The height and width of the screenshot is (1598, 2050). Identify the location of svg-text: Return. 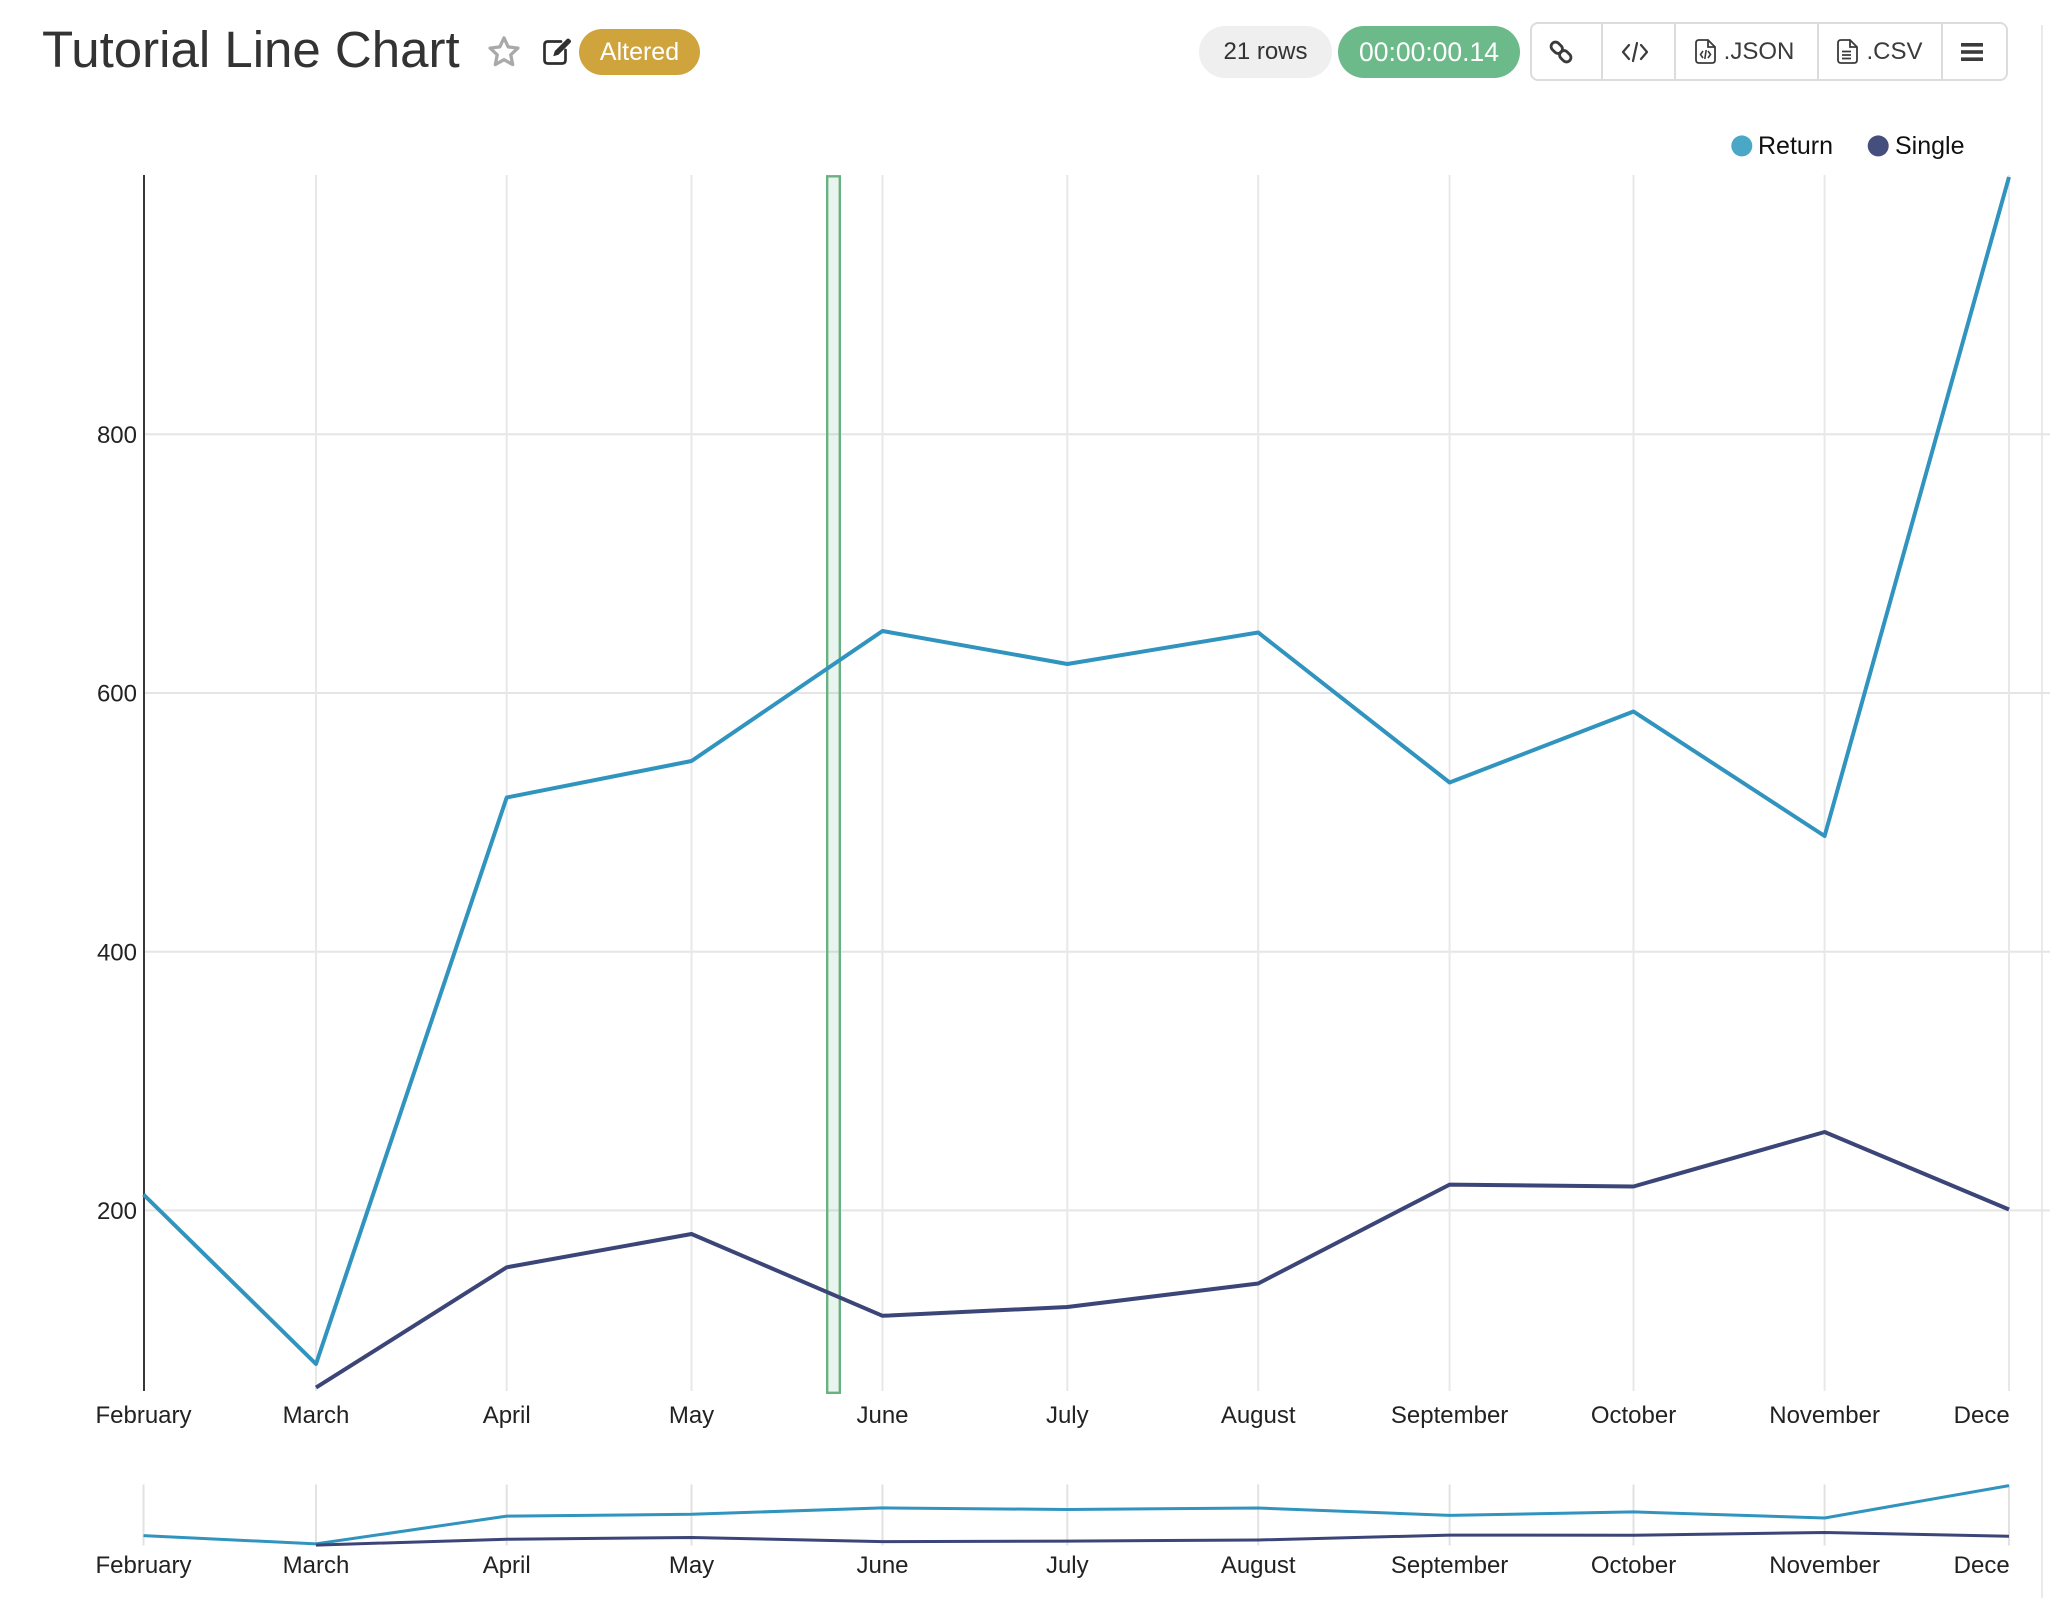
(1795, 146).